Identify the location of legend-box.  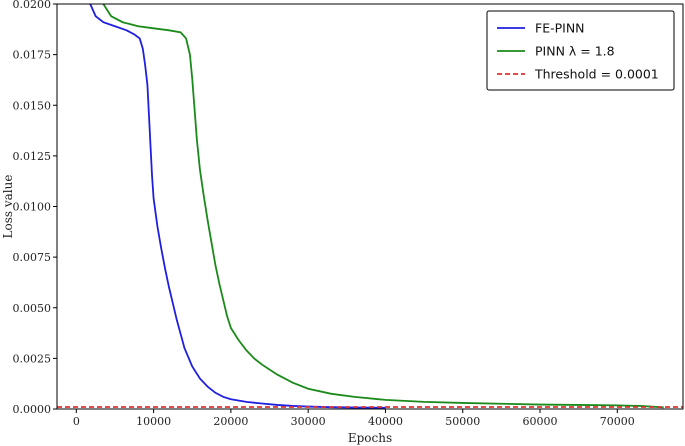
(580, 50).